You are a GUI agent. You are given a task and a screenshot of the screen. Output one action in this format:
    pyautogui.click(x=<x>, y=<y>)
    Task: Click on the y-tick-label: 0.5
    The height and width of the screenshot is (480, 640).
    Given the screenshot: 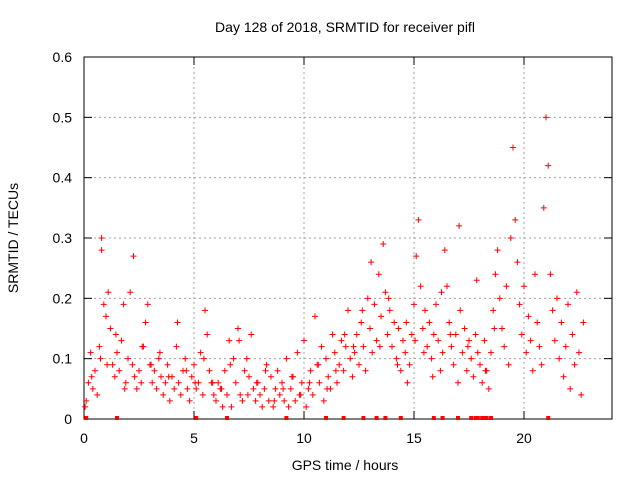 What is the action you would take?
    pyautogui.click(x=63, y=117)
    